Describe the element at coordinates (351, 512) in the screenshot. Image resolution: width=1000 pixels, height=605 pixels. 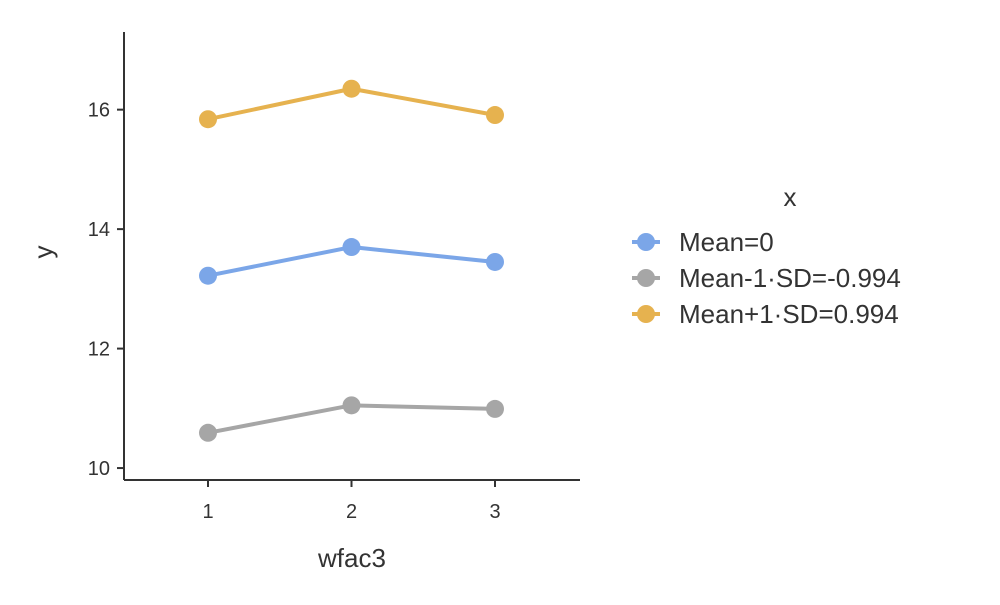
I see `x-tick-label: 2` at that location.